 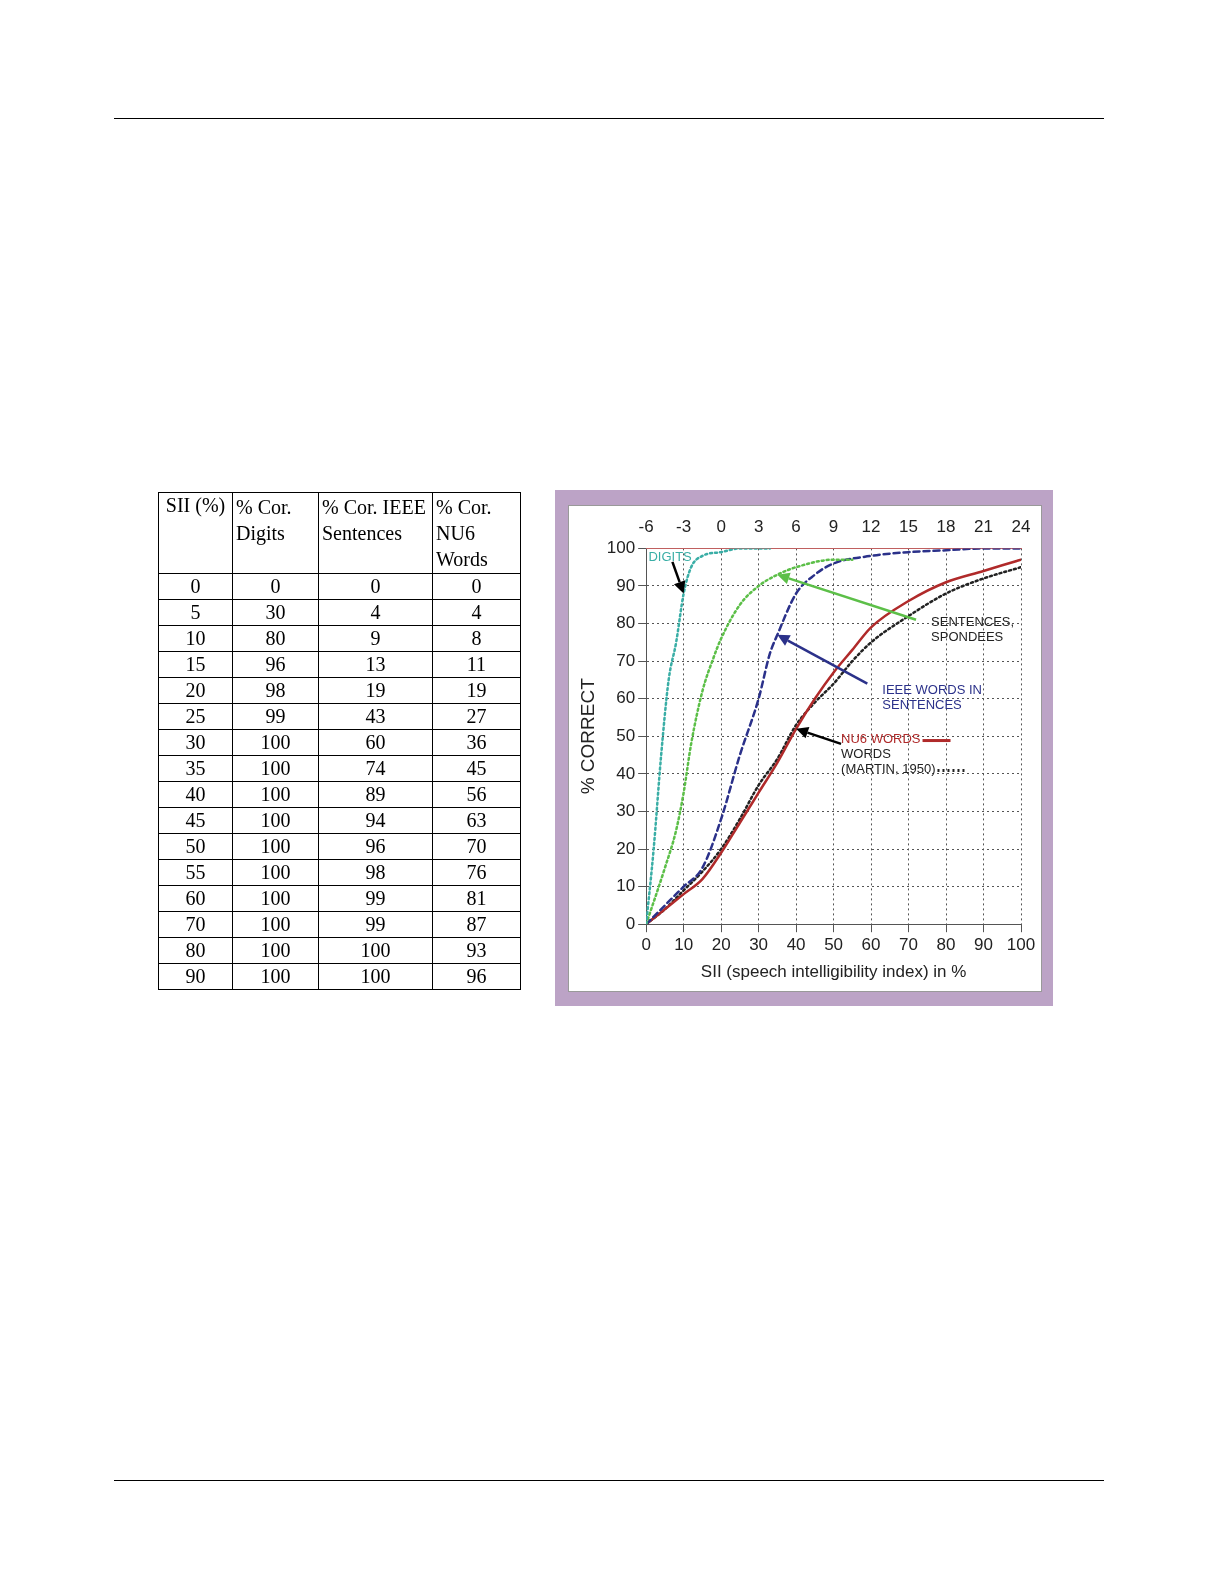 I want to click on data-label: 93, so click(x=476, y=950).